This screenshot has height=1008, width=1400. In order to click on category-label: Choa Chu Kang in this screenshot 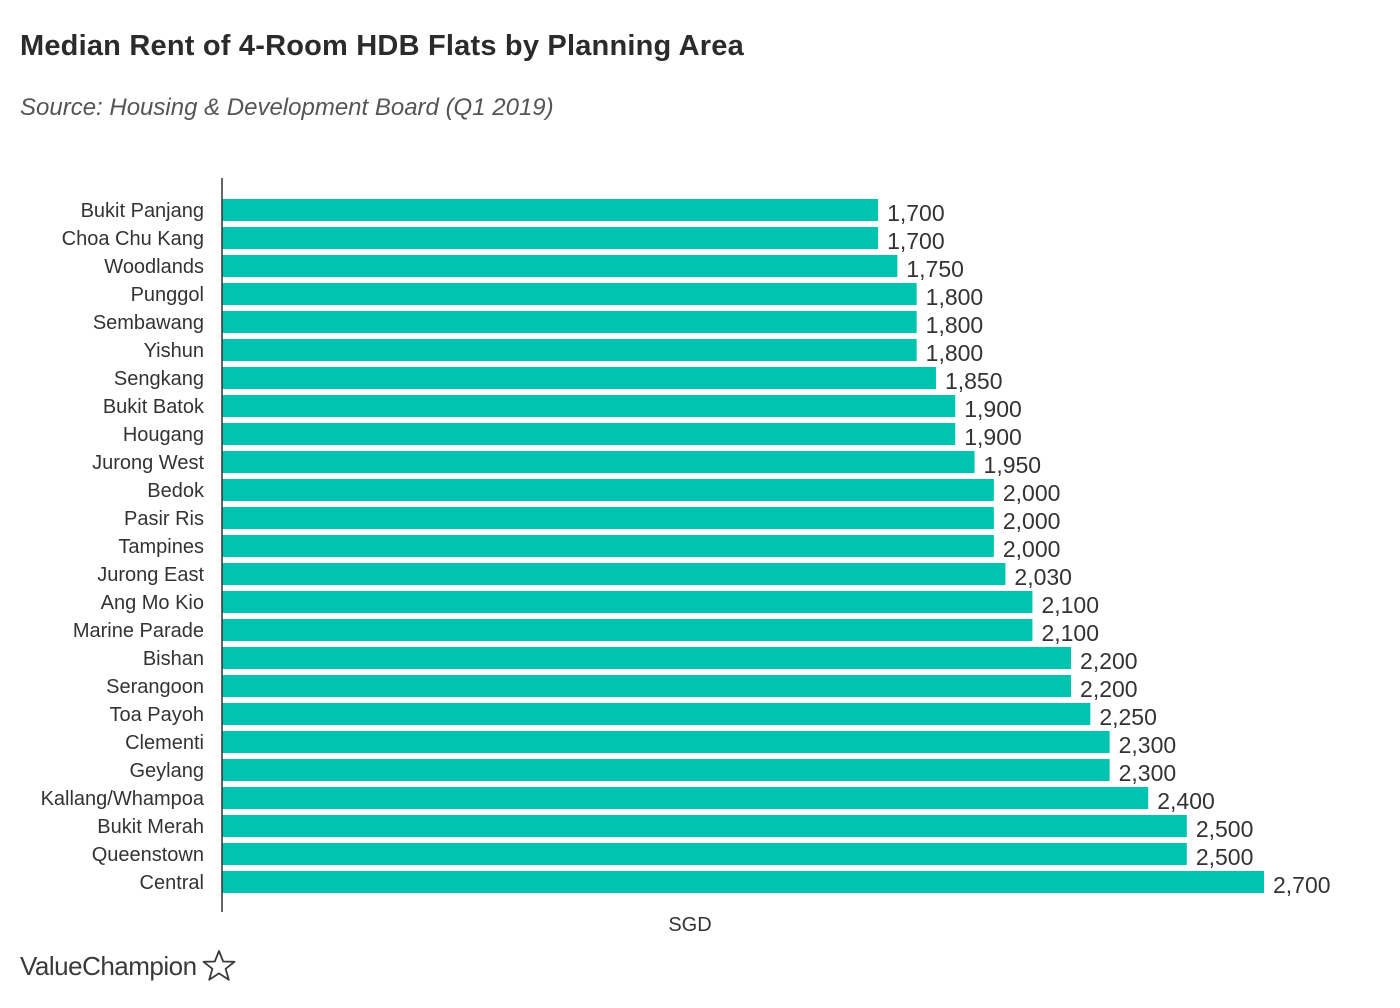, I will do `click(133, 239)`.